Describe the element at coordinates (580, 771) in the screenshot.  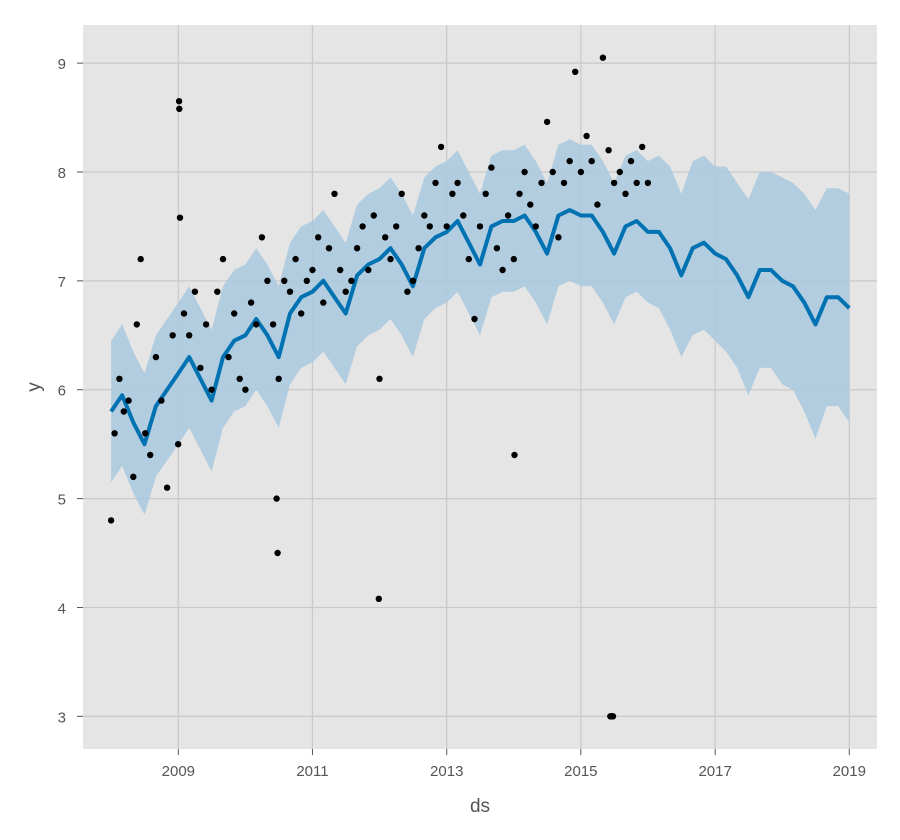
I see `x-tick-label: 2015` at that location.